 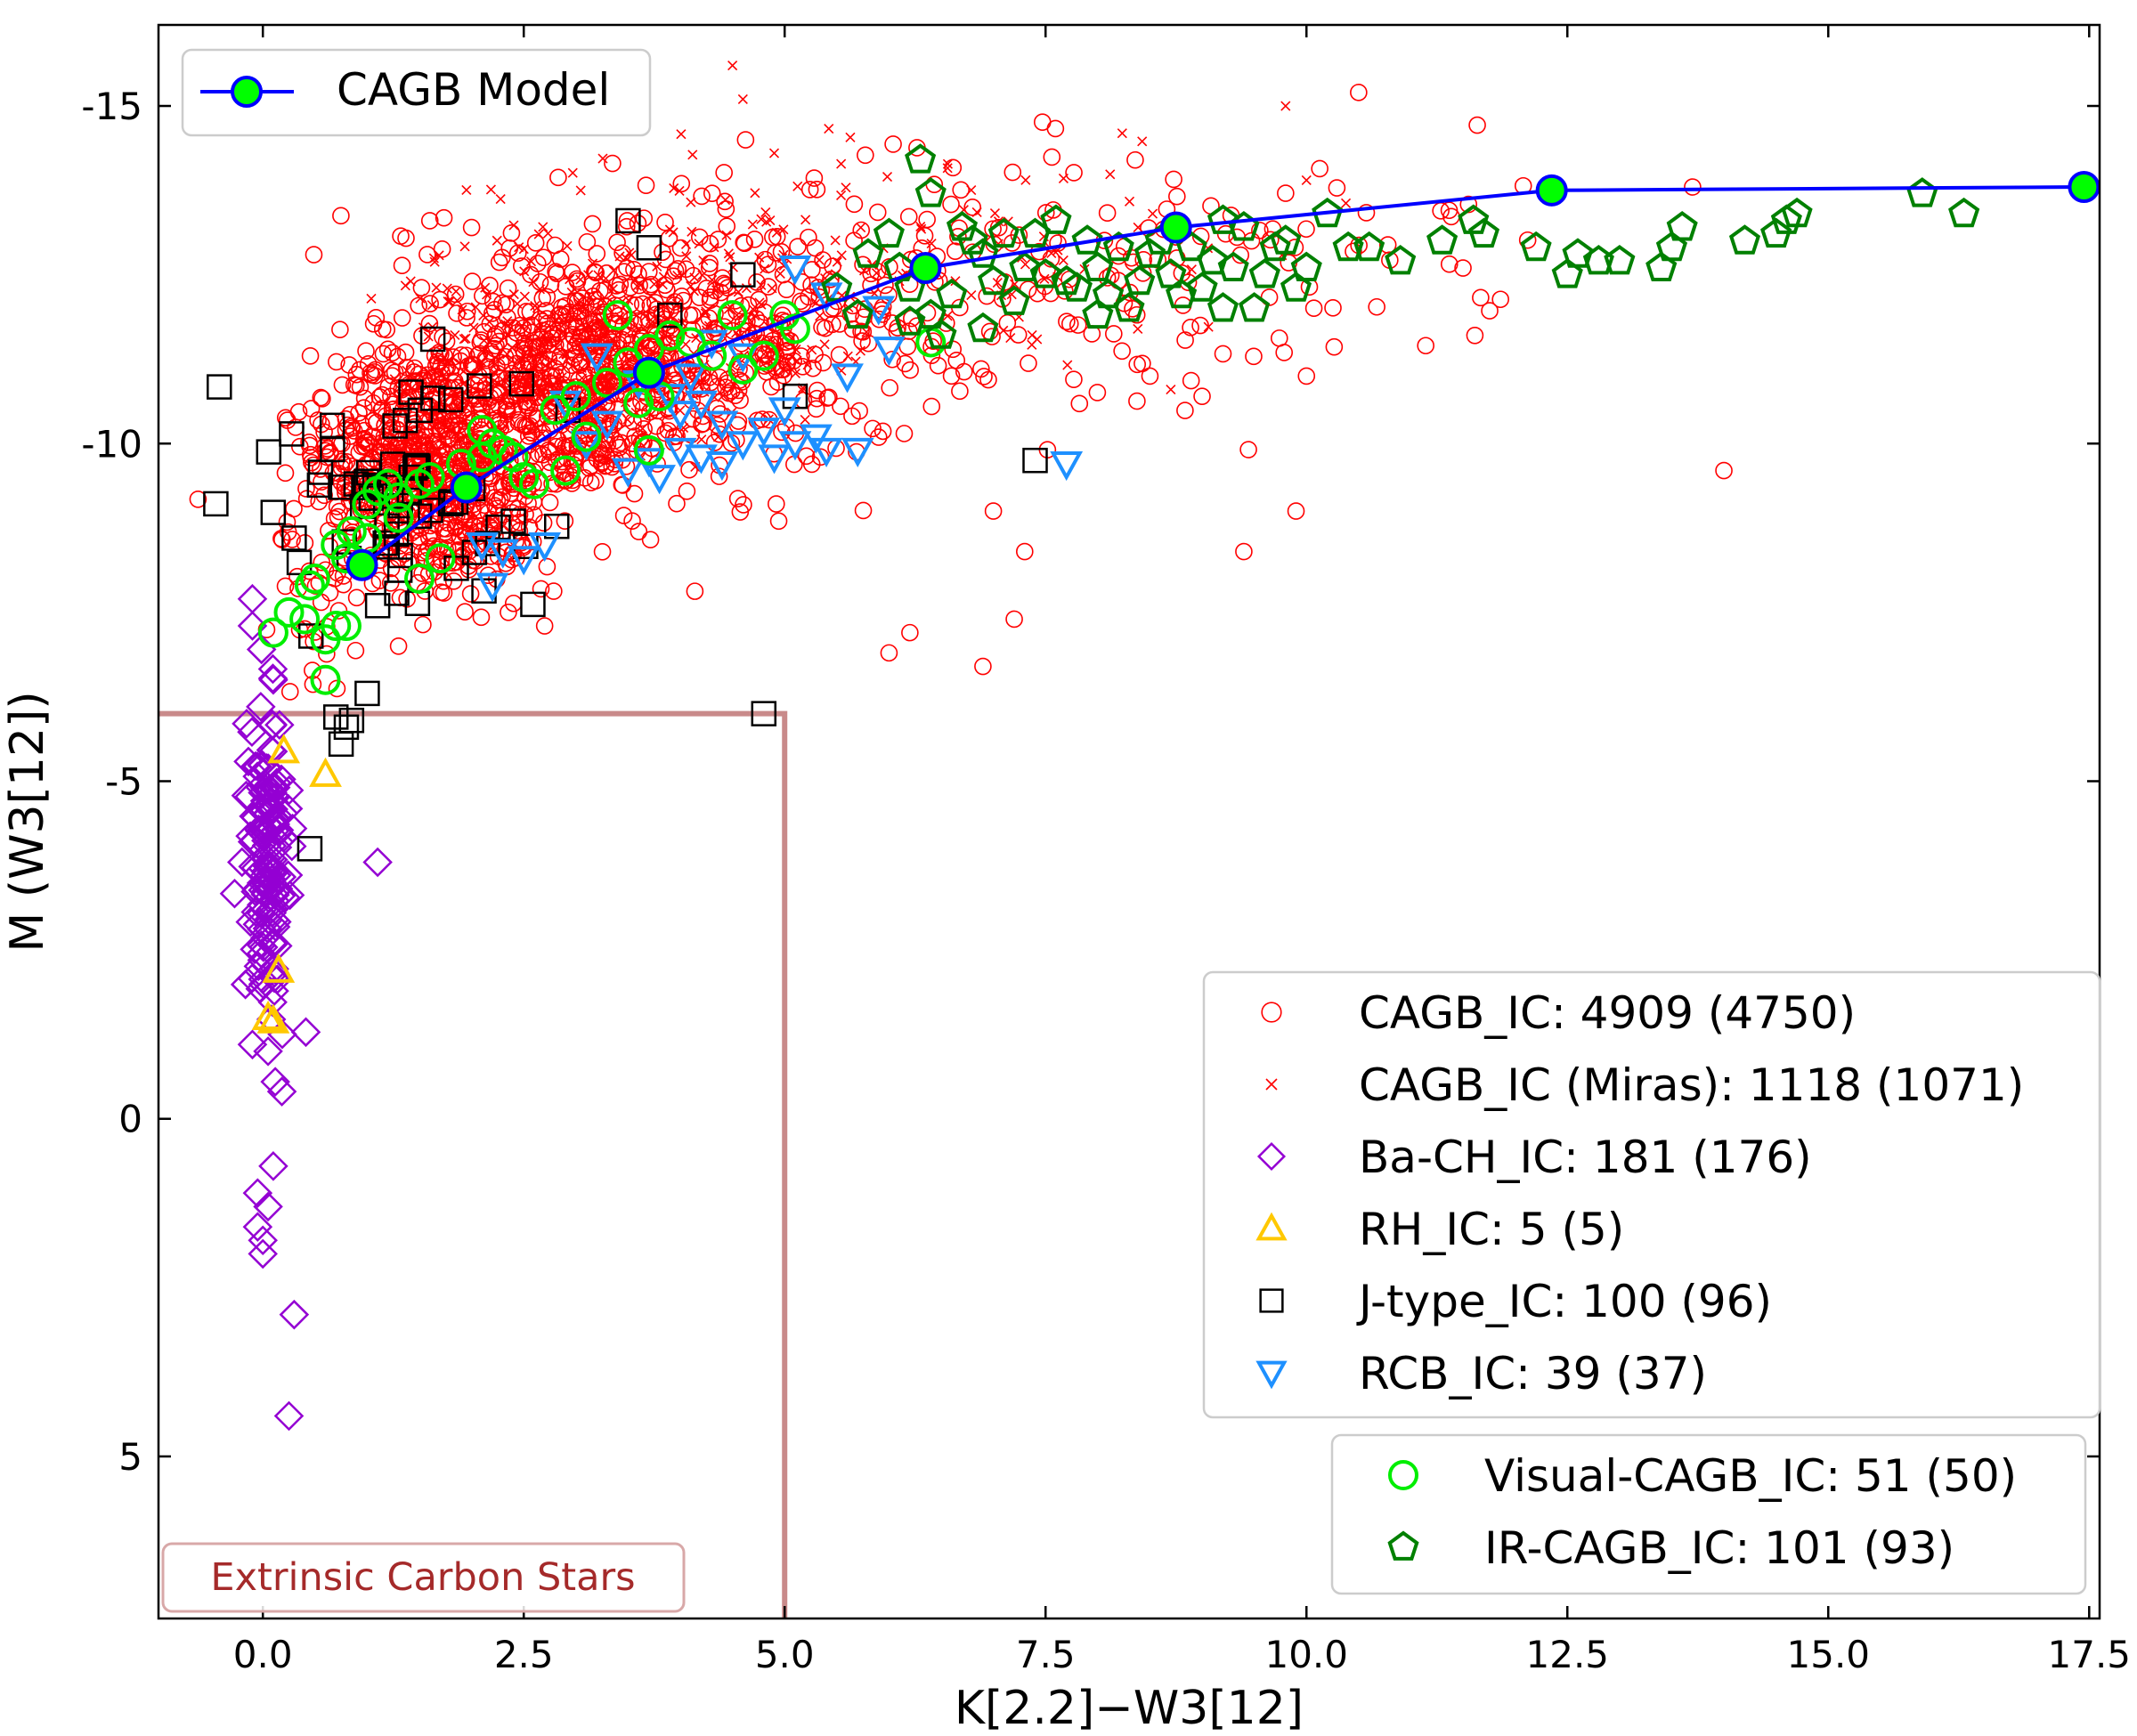 I want to click on series-ir-cagb-ic, so click(x=1400, y=246).